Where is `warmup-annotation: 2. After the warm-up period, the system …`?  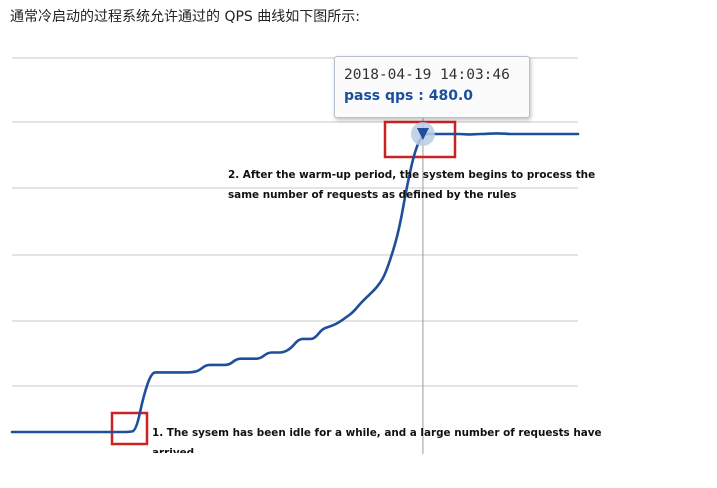 warmup-annotation: 2. After the warm-up period, the system … is located at coordinates (411, 185).